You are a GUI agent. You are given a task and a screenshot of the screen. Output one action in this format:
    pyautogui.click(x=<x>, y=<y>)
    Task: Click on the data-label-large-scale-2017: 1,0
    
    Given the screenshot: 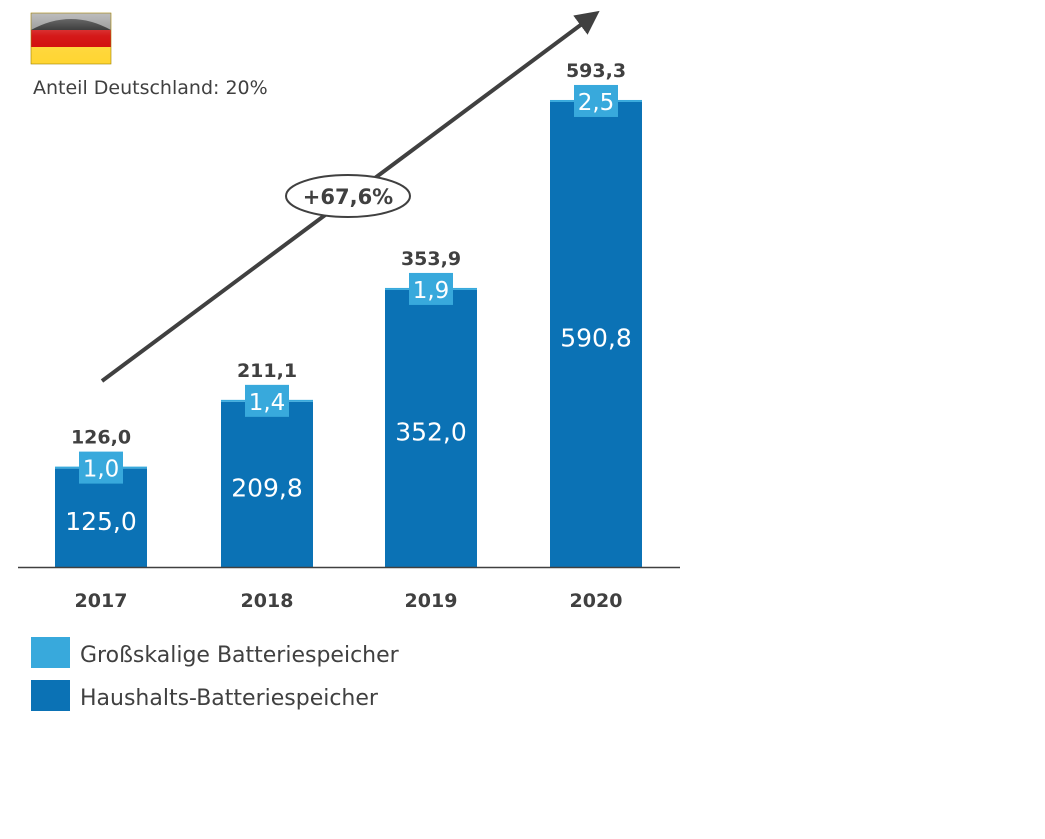 What is the action you would take?
    pyautogui.click(x=101, y=470)
    